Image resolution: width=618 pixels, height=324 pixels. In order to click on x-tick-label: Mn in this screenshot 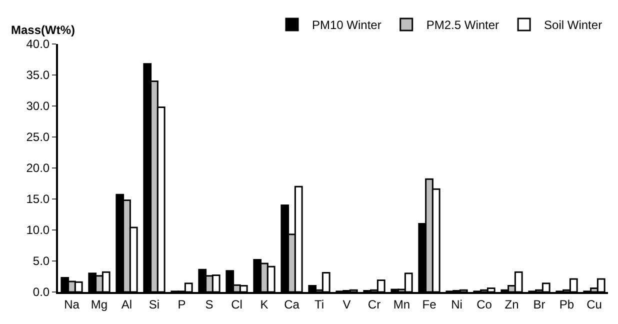, I will do `click(401, 304)`.